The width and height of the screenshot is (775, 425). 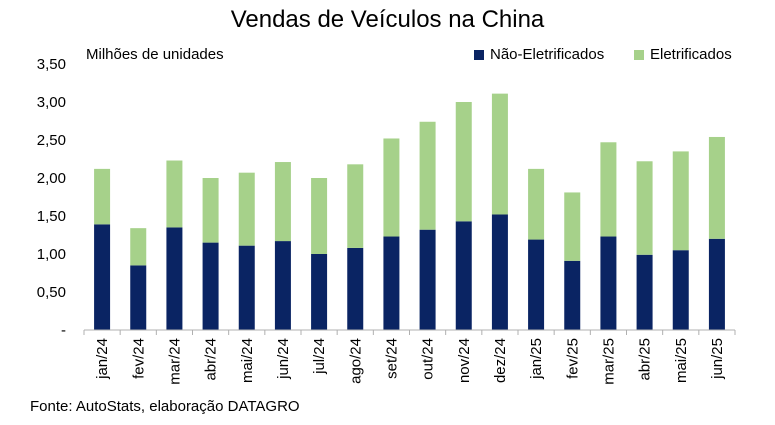 What do you see at coordinates (102, 359) in the screenshot?
I see `x-tick-label: jan/24` at bounding box center [102, 359].